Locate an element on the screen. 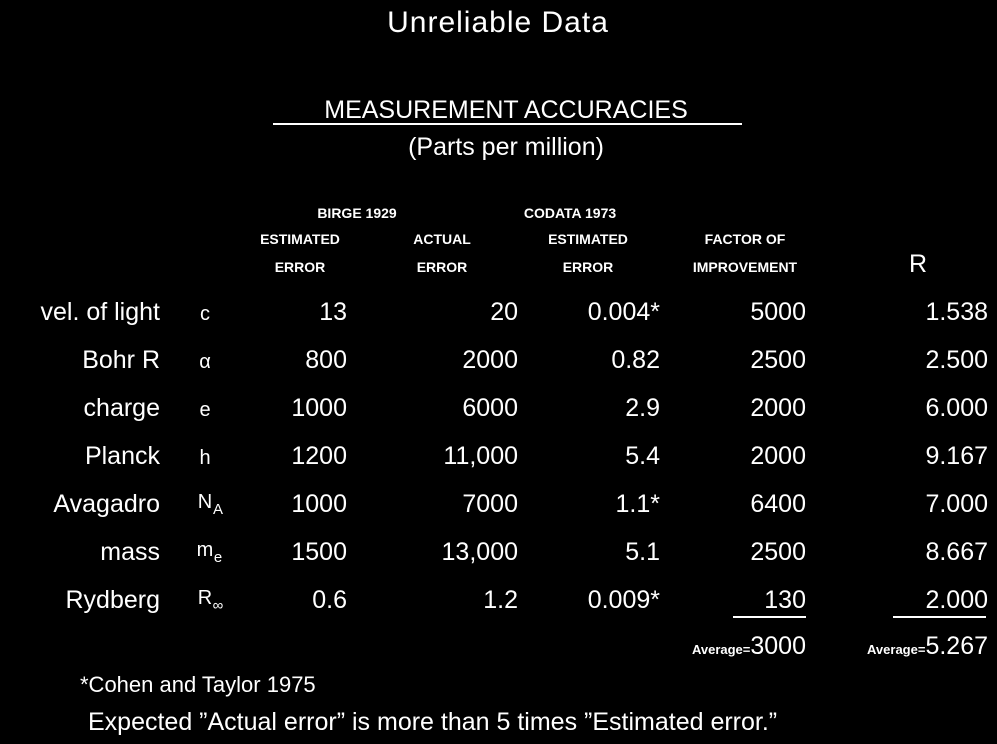 This screenshot has width=997, height=744. cell: 1.538 is located at coordinates (956, 312).